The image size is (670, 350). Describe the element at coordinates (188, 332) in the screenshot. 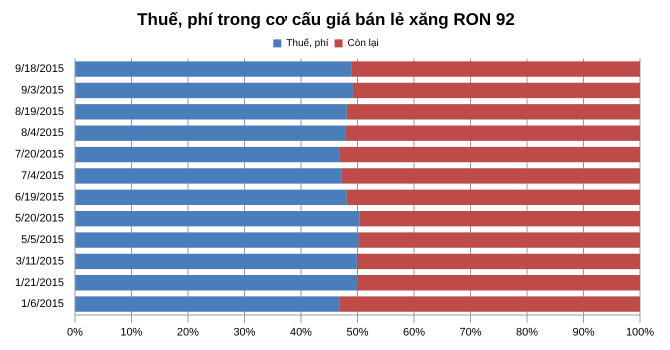

I see `x-tick-label: 20%` at that location.